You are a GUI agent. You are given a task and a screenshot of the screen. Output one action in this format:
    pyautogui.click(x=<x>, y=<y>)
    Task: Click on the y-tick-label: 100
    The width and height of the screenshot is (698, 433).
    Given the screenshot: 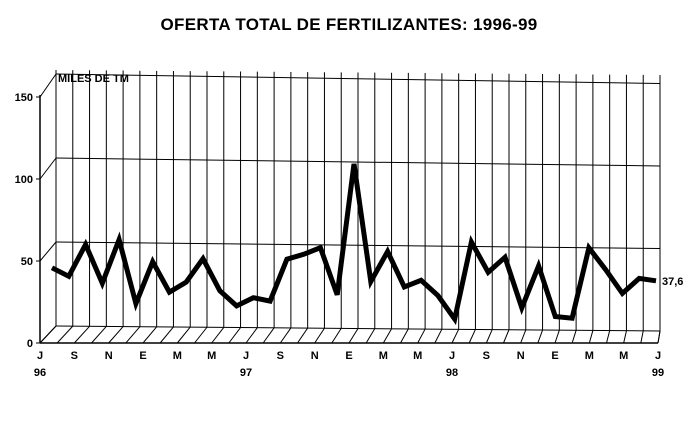 What is the action you would take?
    pyautogui.click(x=24, y=180)
    